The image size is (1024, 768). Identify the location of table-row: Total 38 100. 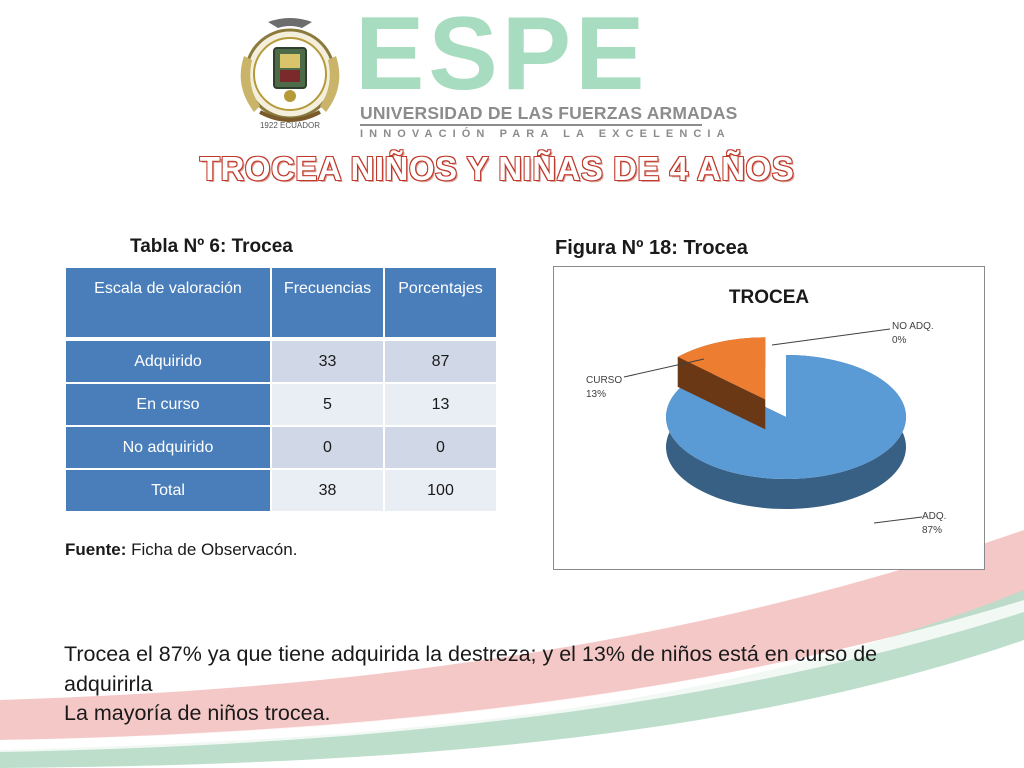
(281, 490).